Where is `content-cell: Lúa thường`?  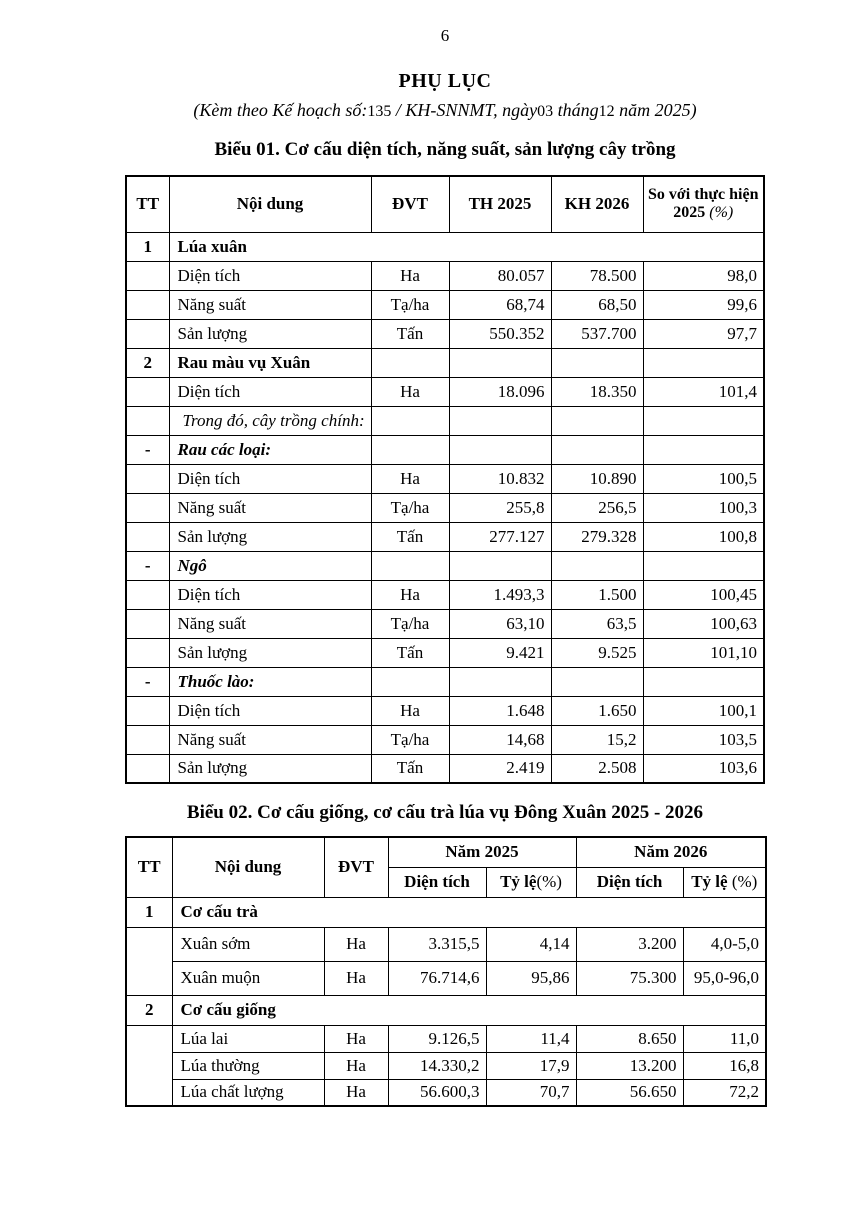
content-cell: Lúa thường is located at coordinates (248, 1065).